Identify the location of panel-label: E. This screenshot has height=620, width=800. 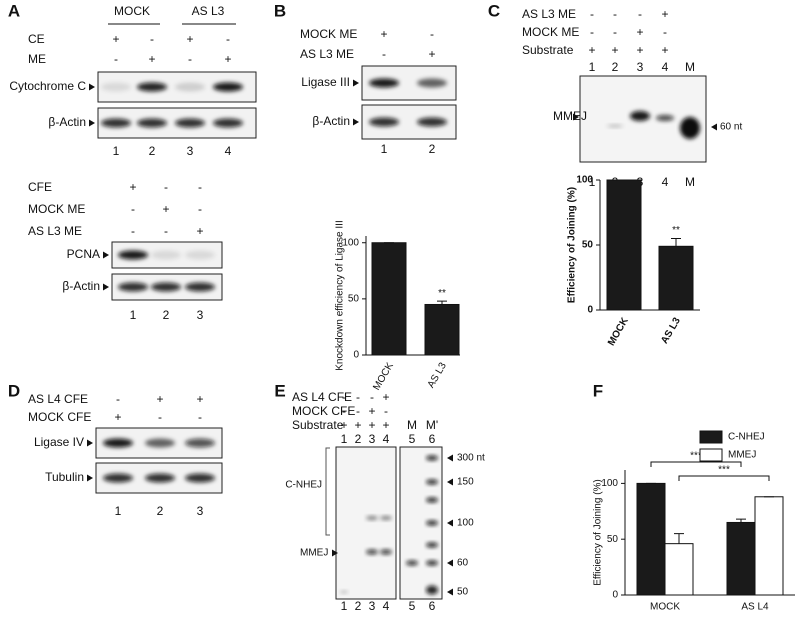
(279, 390).